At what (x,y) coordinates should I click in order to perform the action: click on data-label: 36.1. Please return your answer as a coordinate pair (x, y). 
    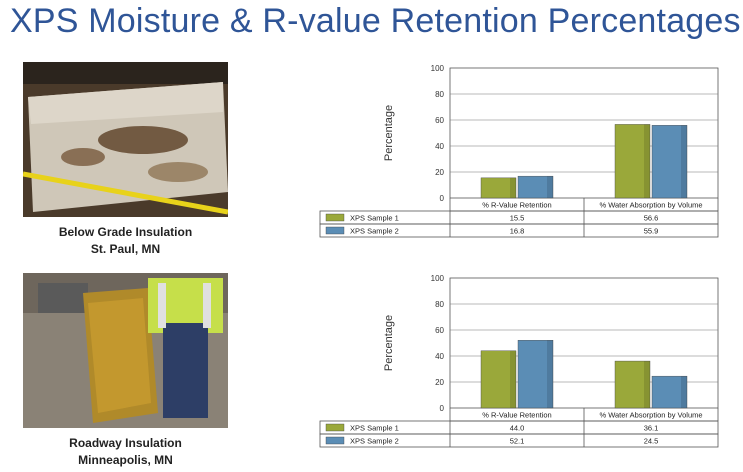
    Looking at the image, I should click on (651, 428).